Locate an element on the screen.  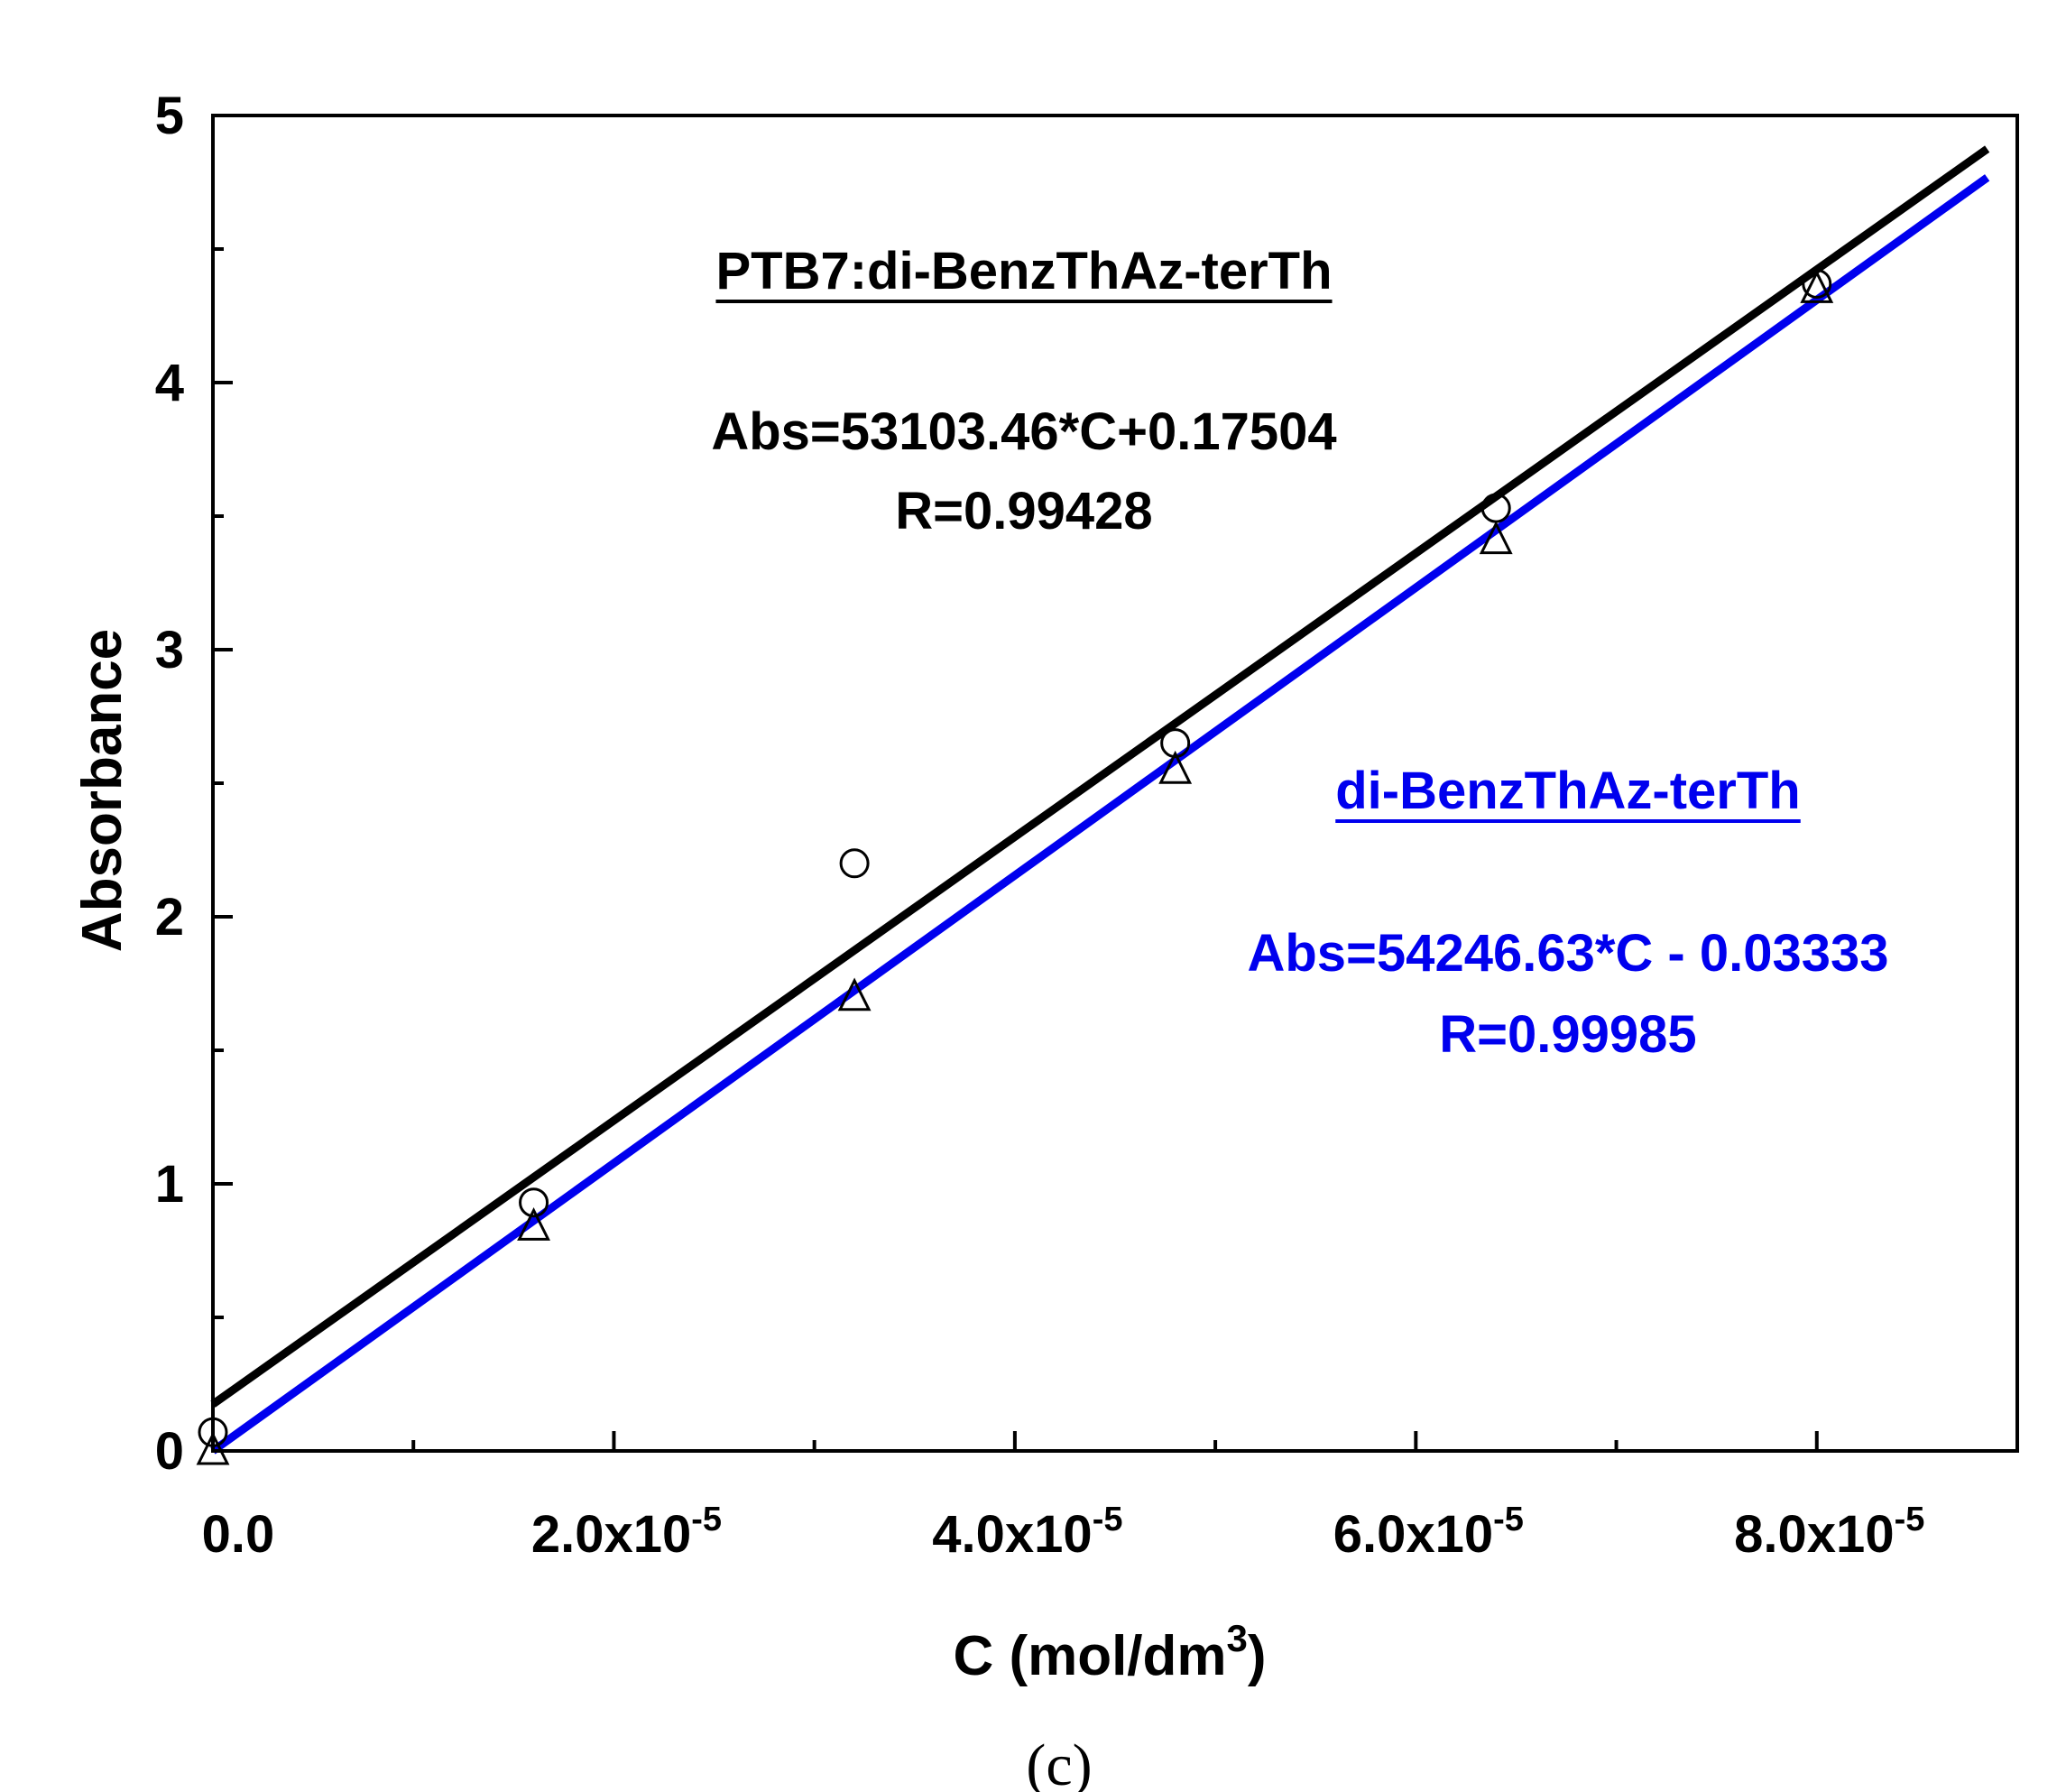
series-1-r-value: R=0.99428 is located at coordinates (1023, 511).